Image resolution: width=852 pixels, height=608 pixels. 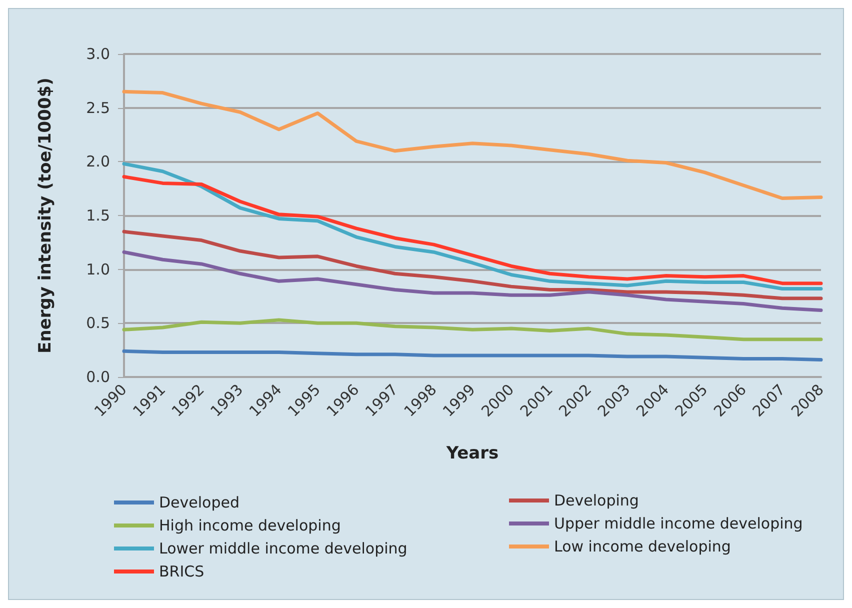 I want to click on y-axis-title: Energy intensity (toe/1000$), so click(x=46, y=216).